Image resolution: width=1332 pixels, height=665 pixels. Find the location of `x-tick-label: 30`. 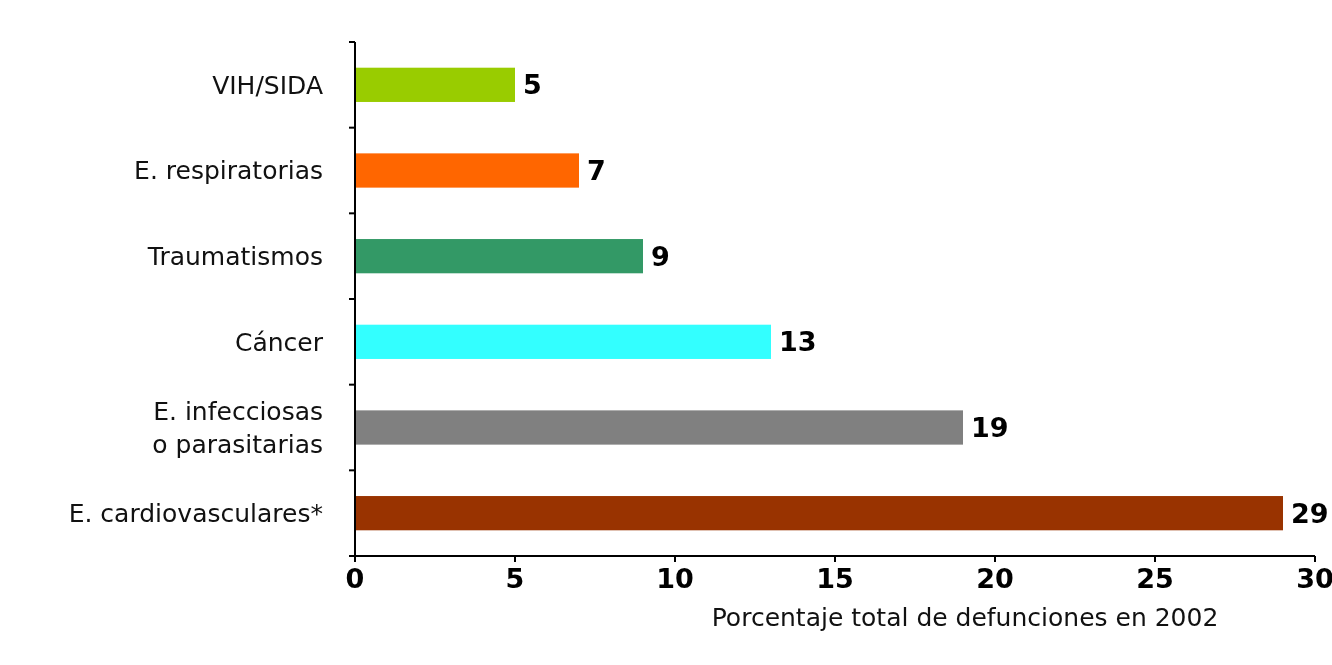

x-tick-label: 30 is located at coordinates (1314, 578).